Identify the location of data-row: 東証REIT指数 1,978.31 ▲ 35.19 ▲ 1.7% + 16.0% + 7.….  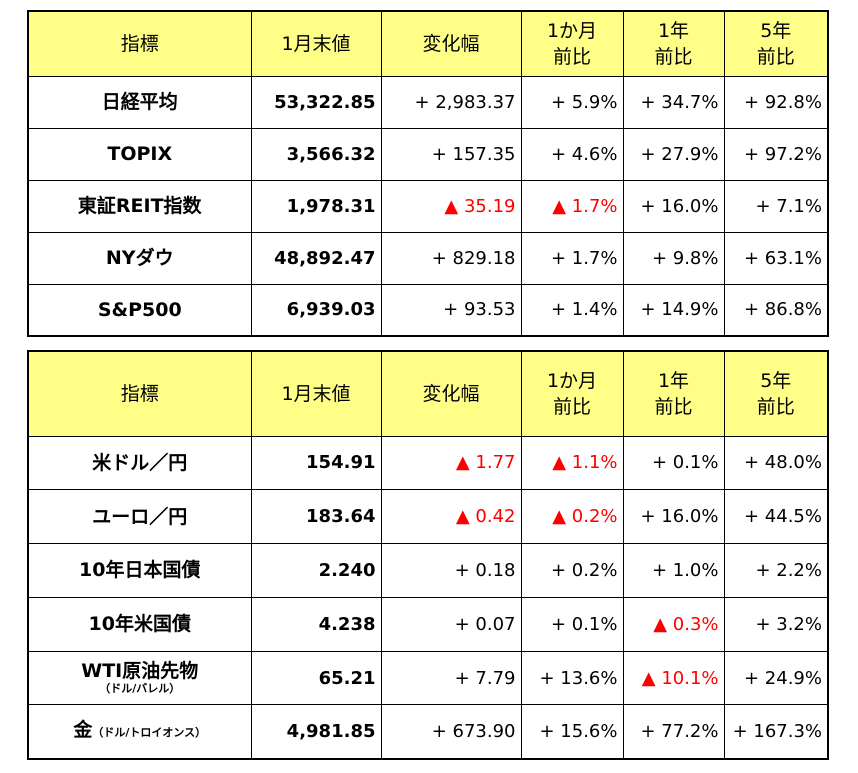
(428, 206).